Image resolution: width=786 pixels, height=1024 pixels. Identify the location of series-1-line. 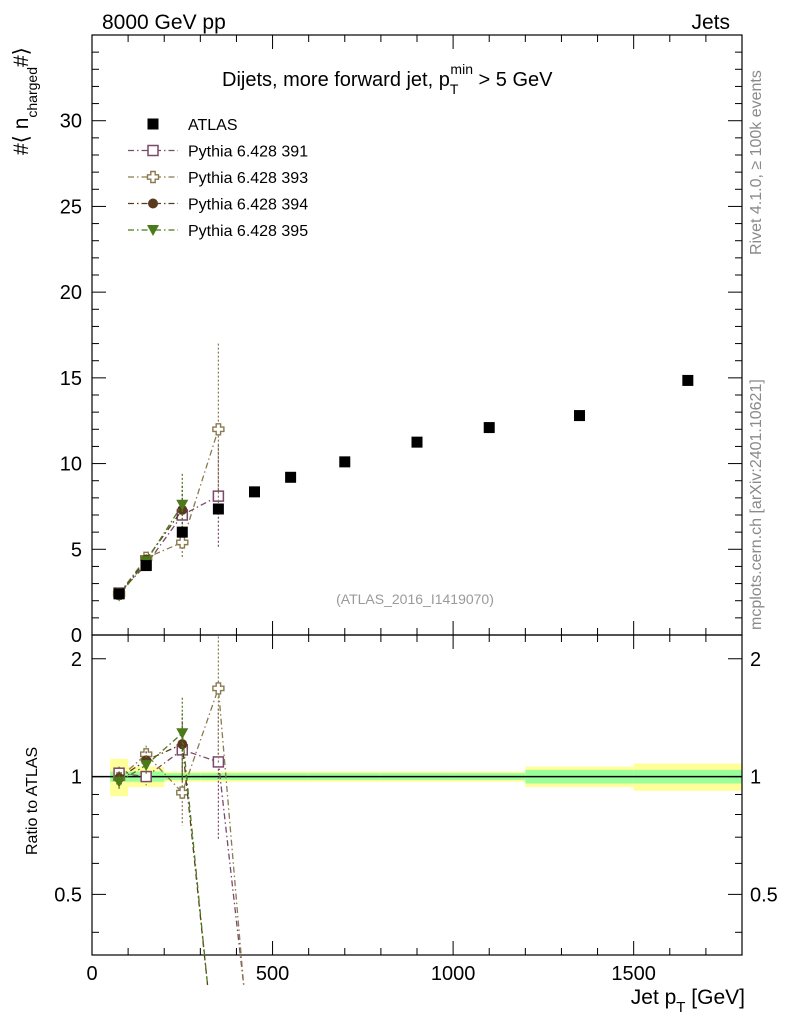
(168, 544).